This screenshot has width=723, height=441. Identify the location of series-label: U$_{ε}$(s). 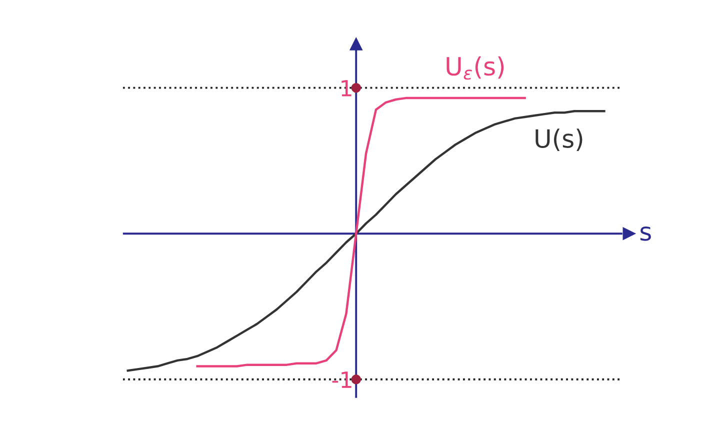
(475, 68).